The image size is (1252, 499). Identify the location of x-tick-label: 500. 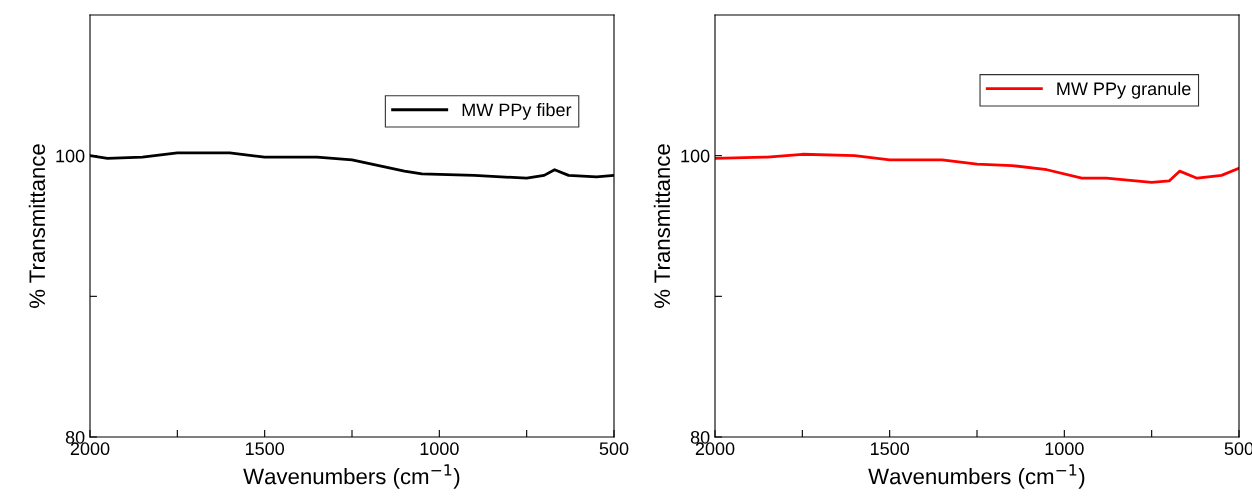
(614, 449).